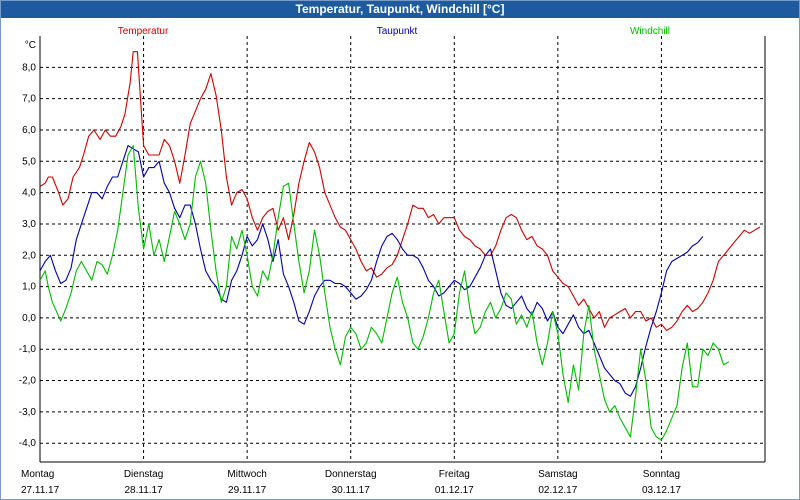  Describe the element at coordinates (351, 474) in the screenshot. I see `x-day-label: Donnerstag` at that location.